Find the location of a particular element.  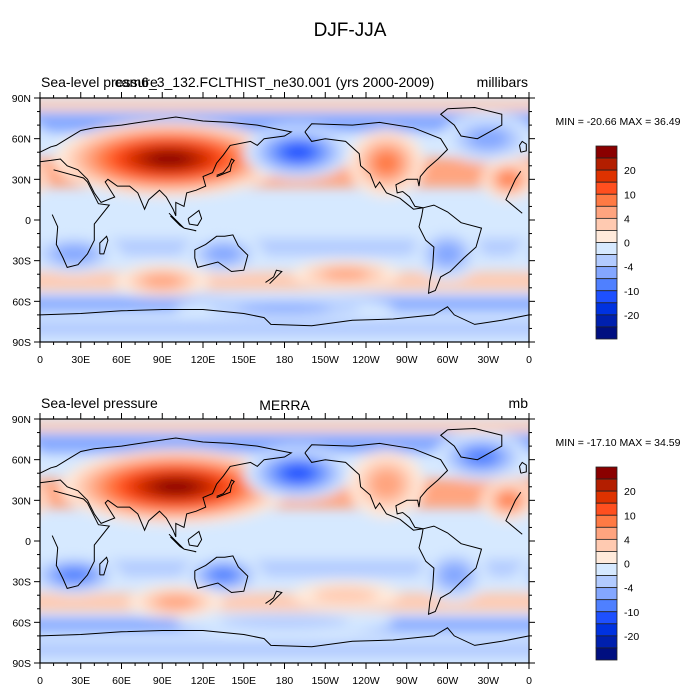

x-tick-label: 90E is located at coordinates (162, 360).